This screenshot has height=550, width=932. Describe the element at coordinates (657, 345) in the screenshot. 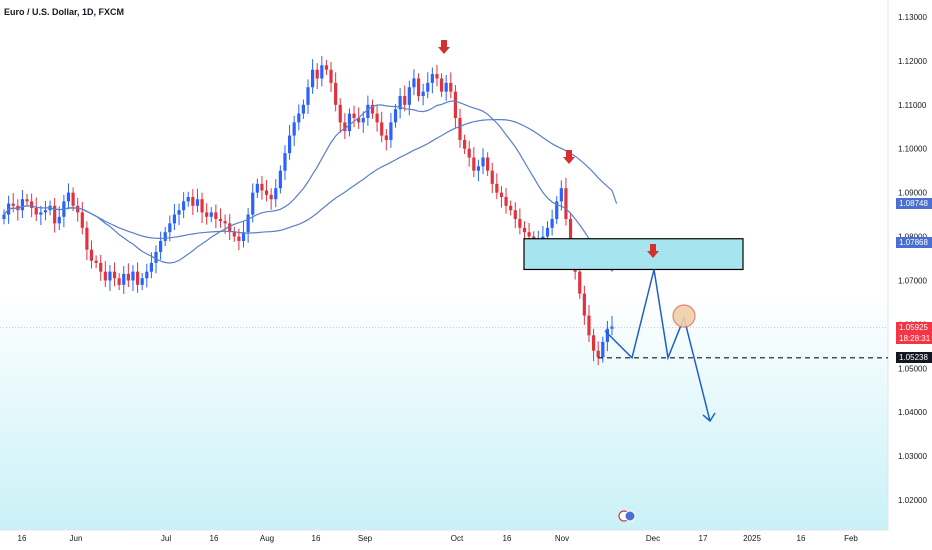

I see `projection-path` at that location.